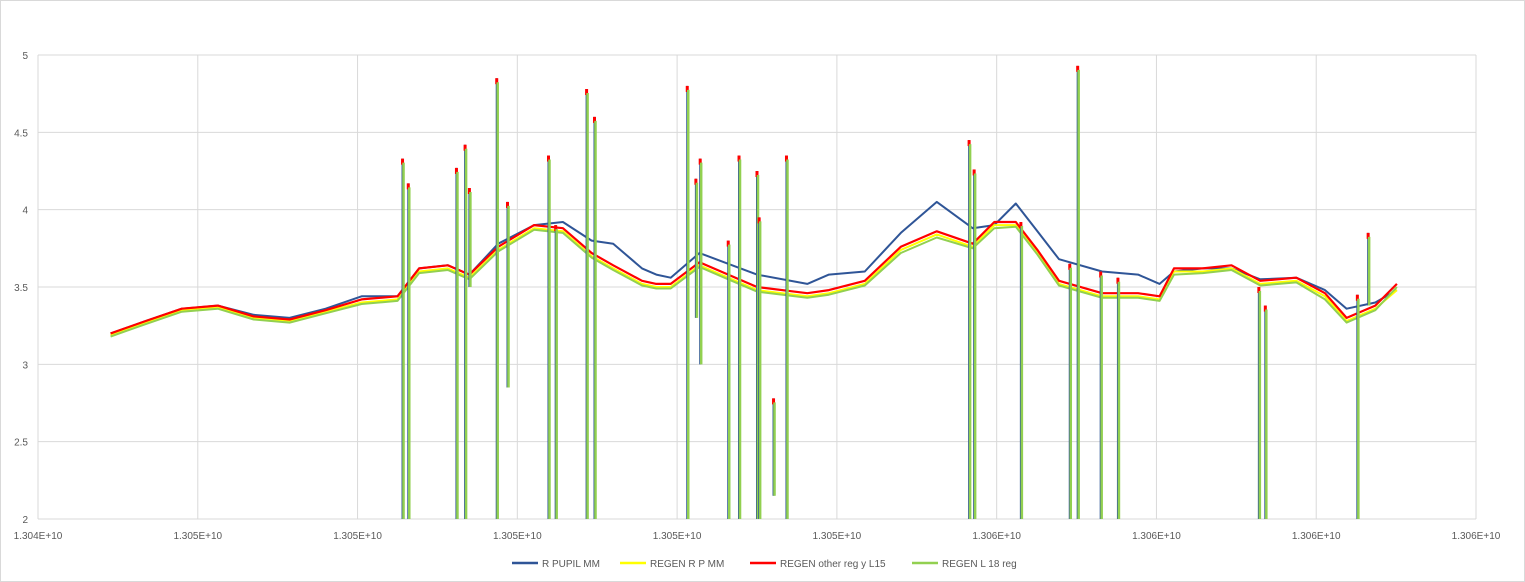  I want to click on y-axis-tick-labels: 2 2.5 3 3.5 4 4.5 5, so click(21, 288).